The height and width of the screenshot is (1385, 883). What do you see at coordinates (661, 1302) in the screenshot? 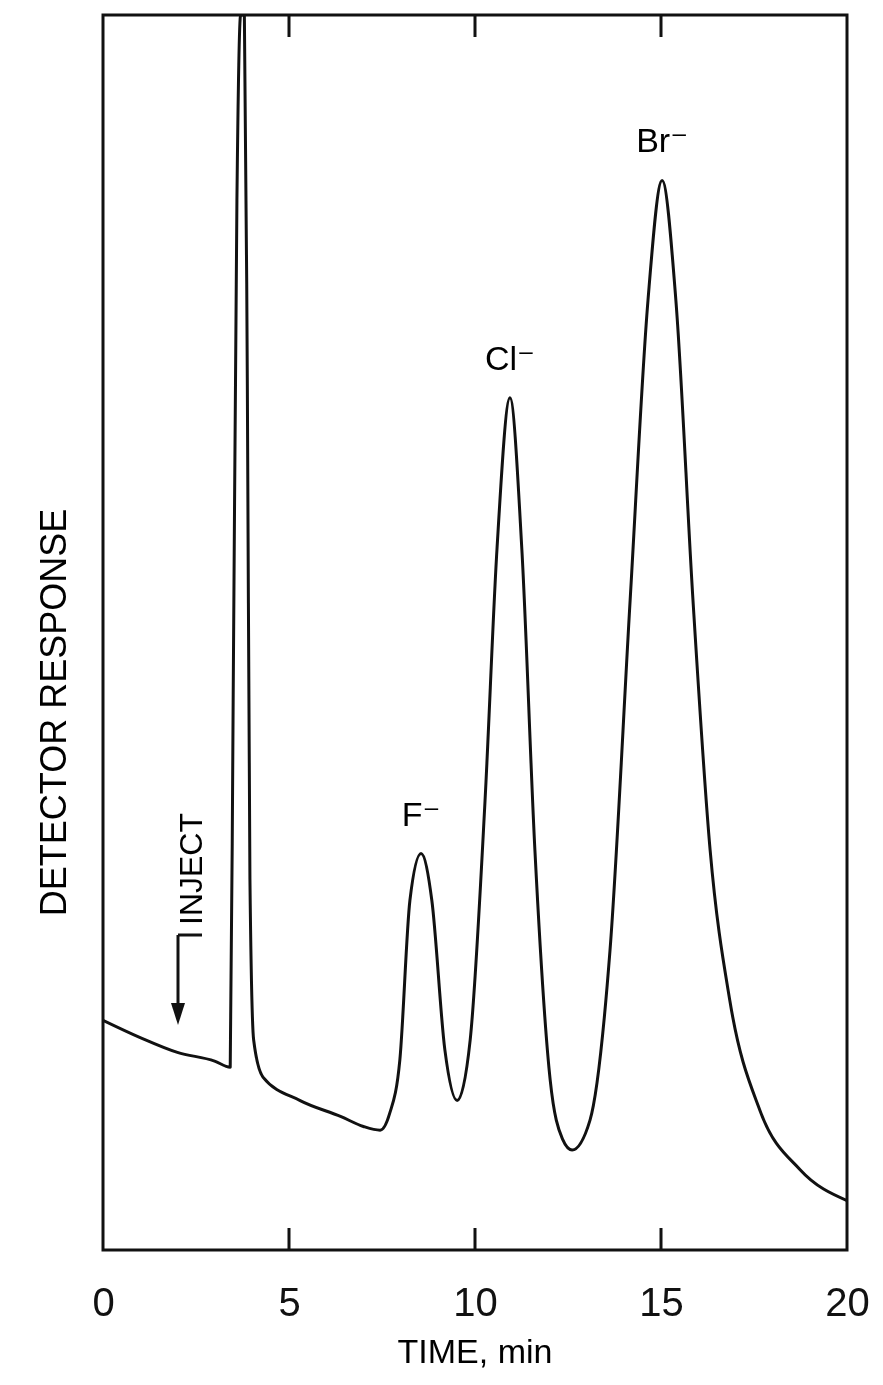
I see `x-tick-label: 15` at bounding box center [661, 1302].